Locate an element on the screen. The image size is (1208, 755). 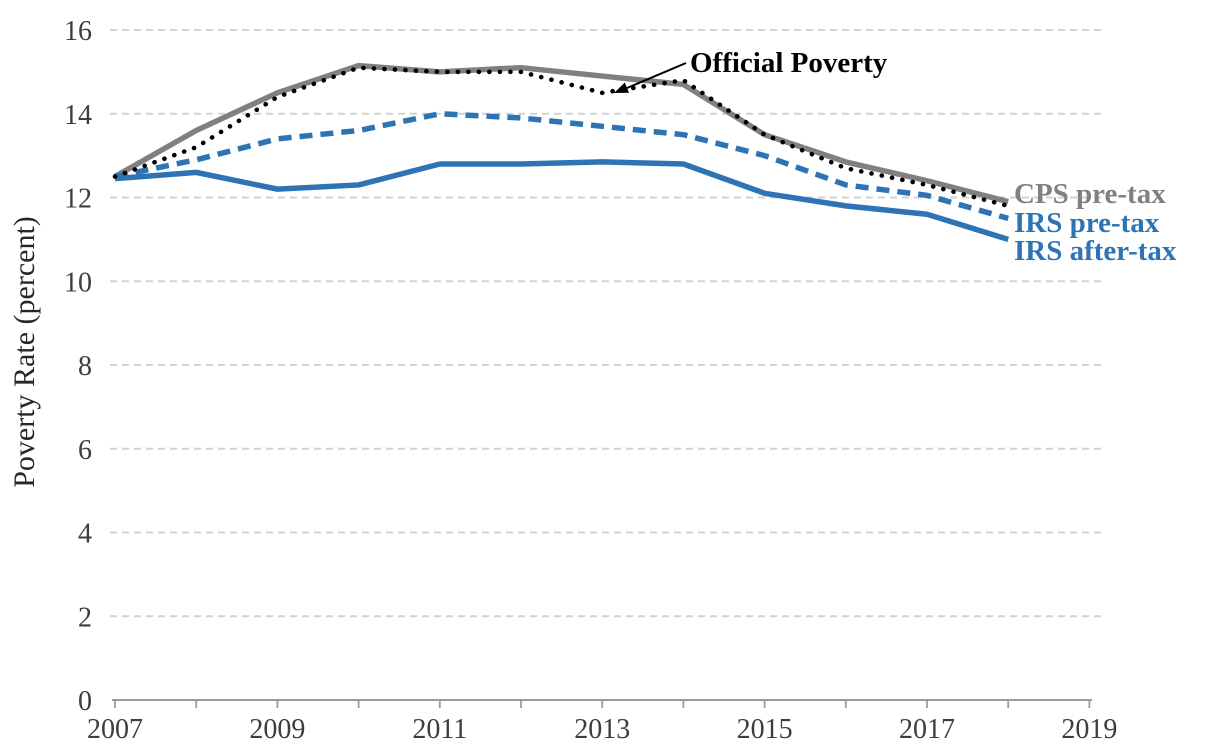
x-tick-label: 2015 is located at coordinates (765, 729).